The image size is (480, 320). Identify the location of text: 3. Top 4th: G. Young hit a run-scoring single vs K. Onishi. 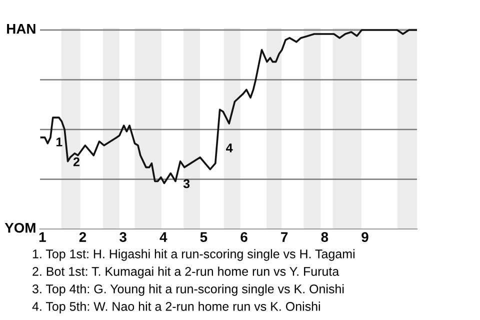
(188, 290).